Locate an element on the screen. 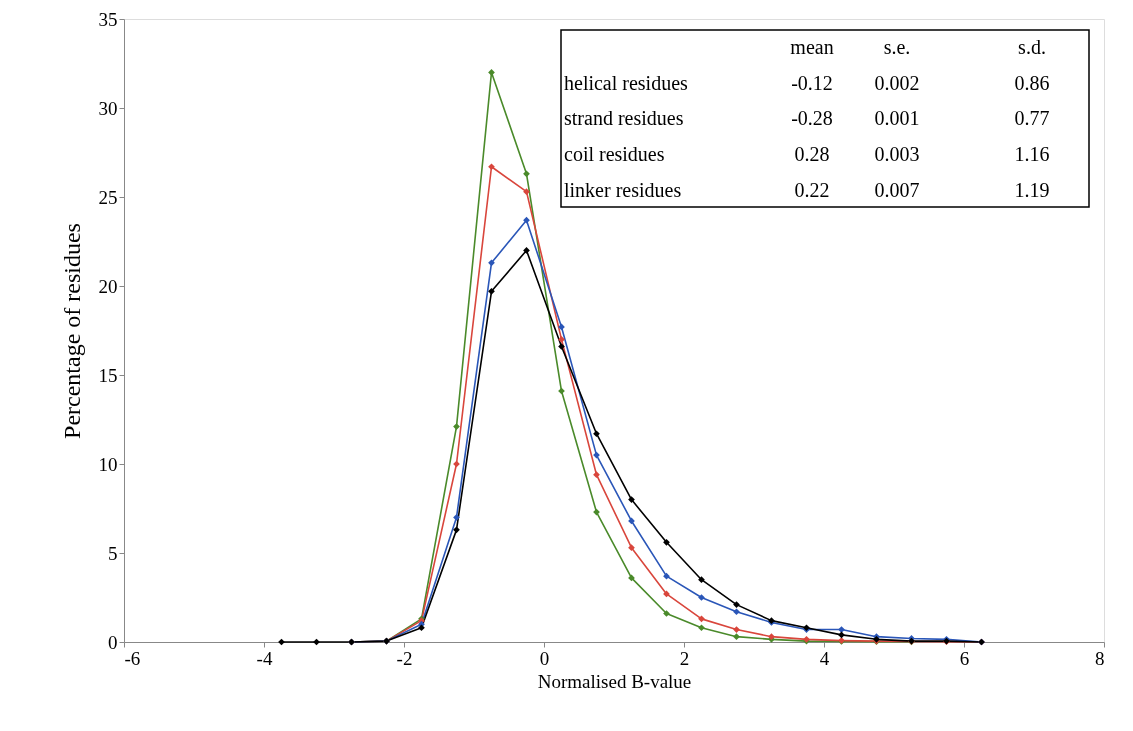  y-tick-label: 20 is located at coordinates (108, 286).